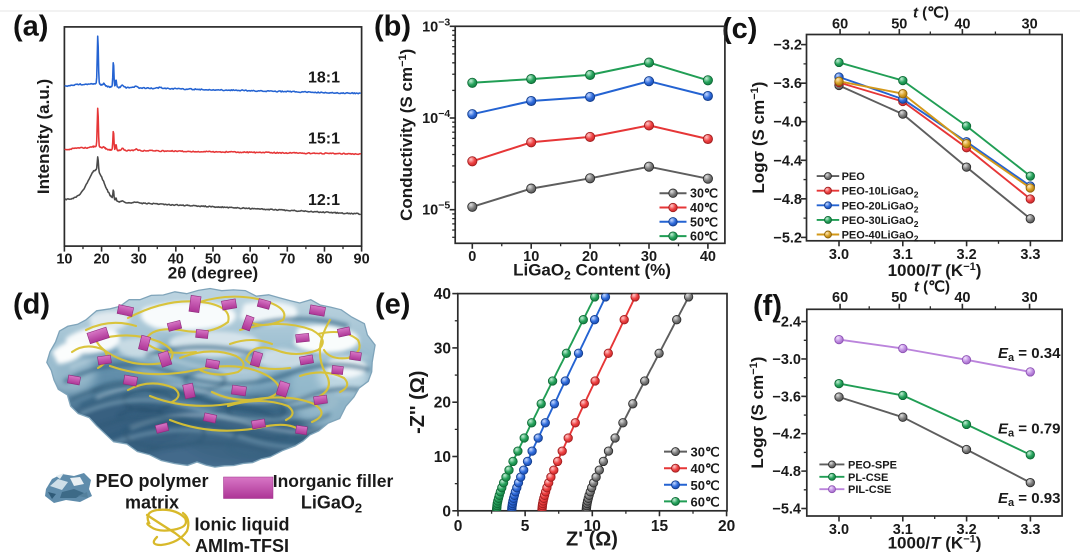 This screenshot has height=557, width=1080. Describe the element at coordinates (324, 260) in the screenshot. I see `svg-text: 80` at that location.